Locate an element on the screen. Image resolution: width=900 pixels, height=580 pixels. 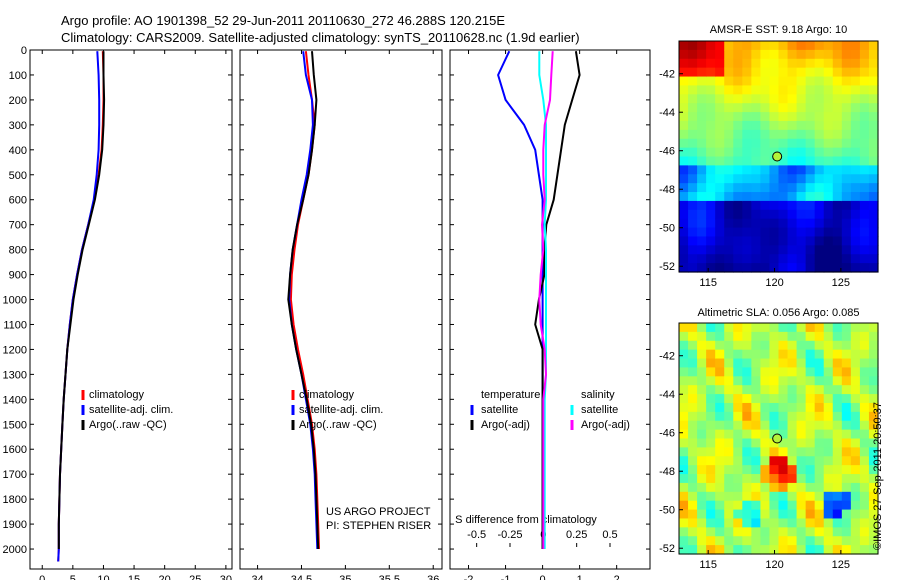
y-tick-label: 1200 is located at coordinates (15, 350).